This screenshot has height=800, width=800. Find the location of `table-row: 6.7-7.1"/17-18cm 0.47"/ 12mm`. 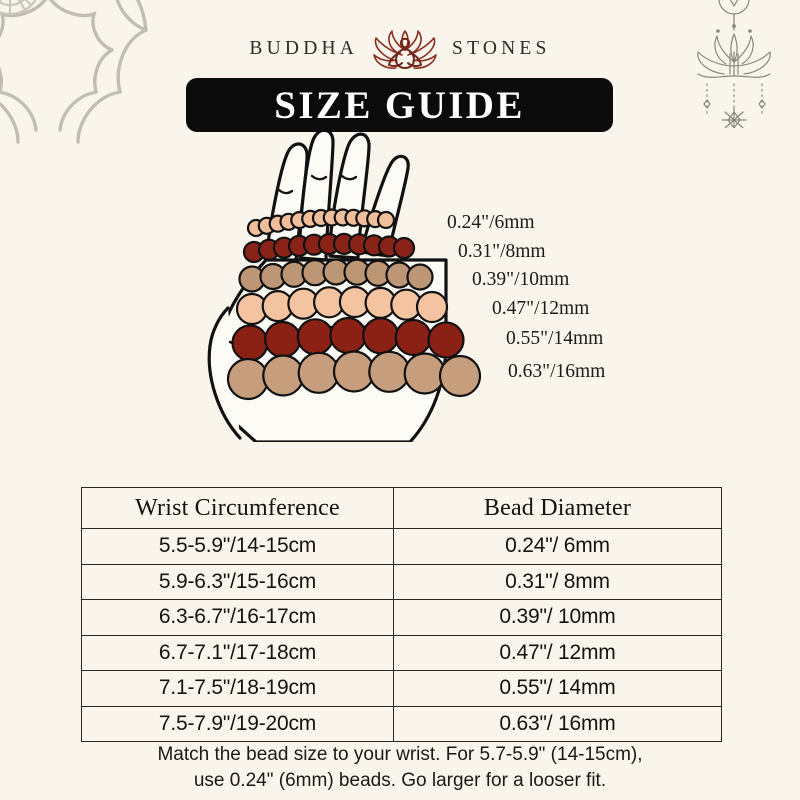

table-row: 6.7-7.1"/17-18cm 0.47"/ 12mm is located at coordinates (401, 652).